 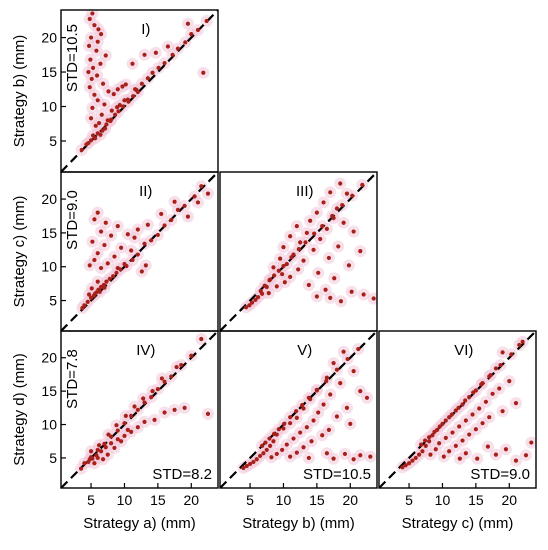 What do you see at coordinates (19, 91) in the screenshot?
I see `panel-i-ylabel: Strategy b) (mm)` at bounding box center [19, 91].